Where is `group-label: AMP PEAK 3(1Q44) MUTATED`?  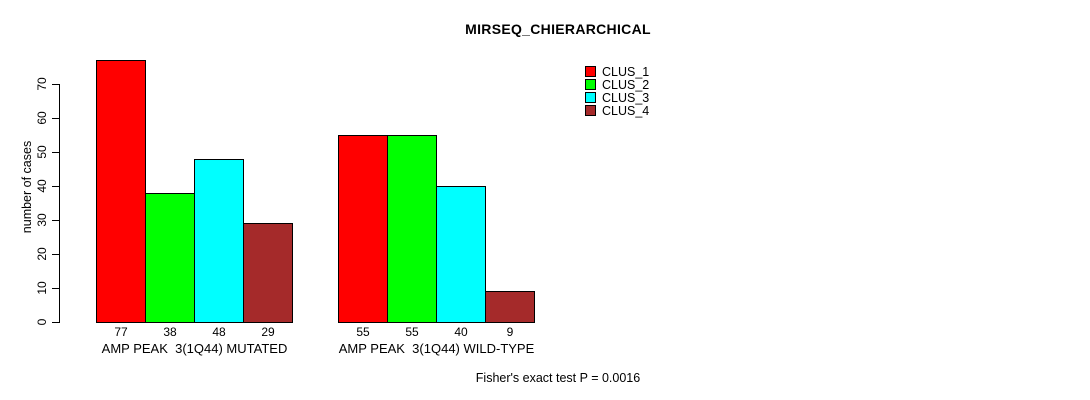
group-label: AMP PEAK 3(1Q44) MUTATED is located at coordinates (194, 348).